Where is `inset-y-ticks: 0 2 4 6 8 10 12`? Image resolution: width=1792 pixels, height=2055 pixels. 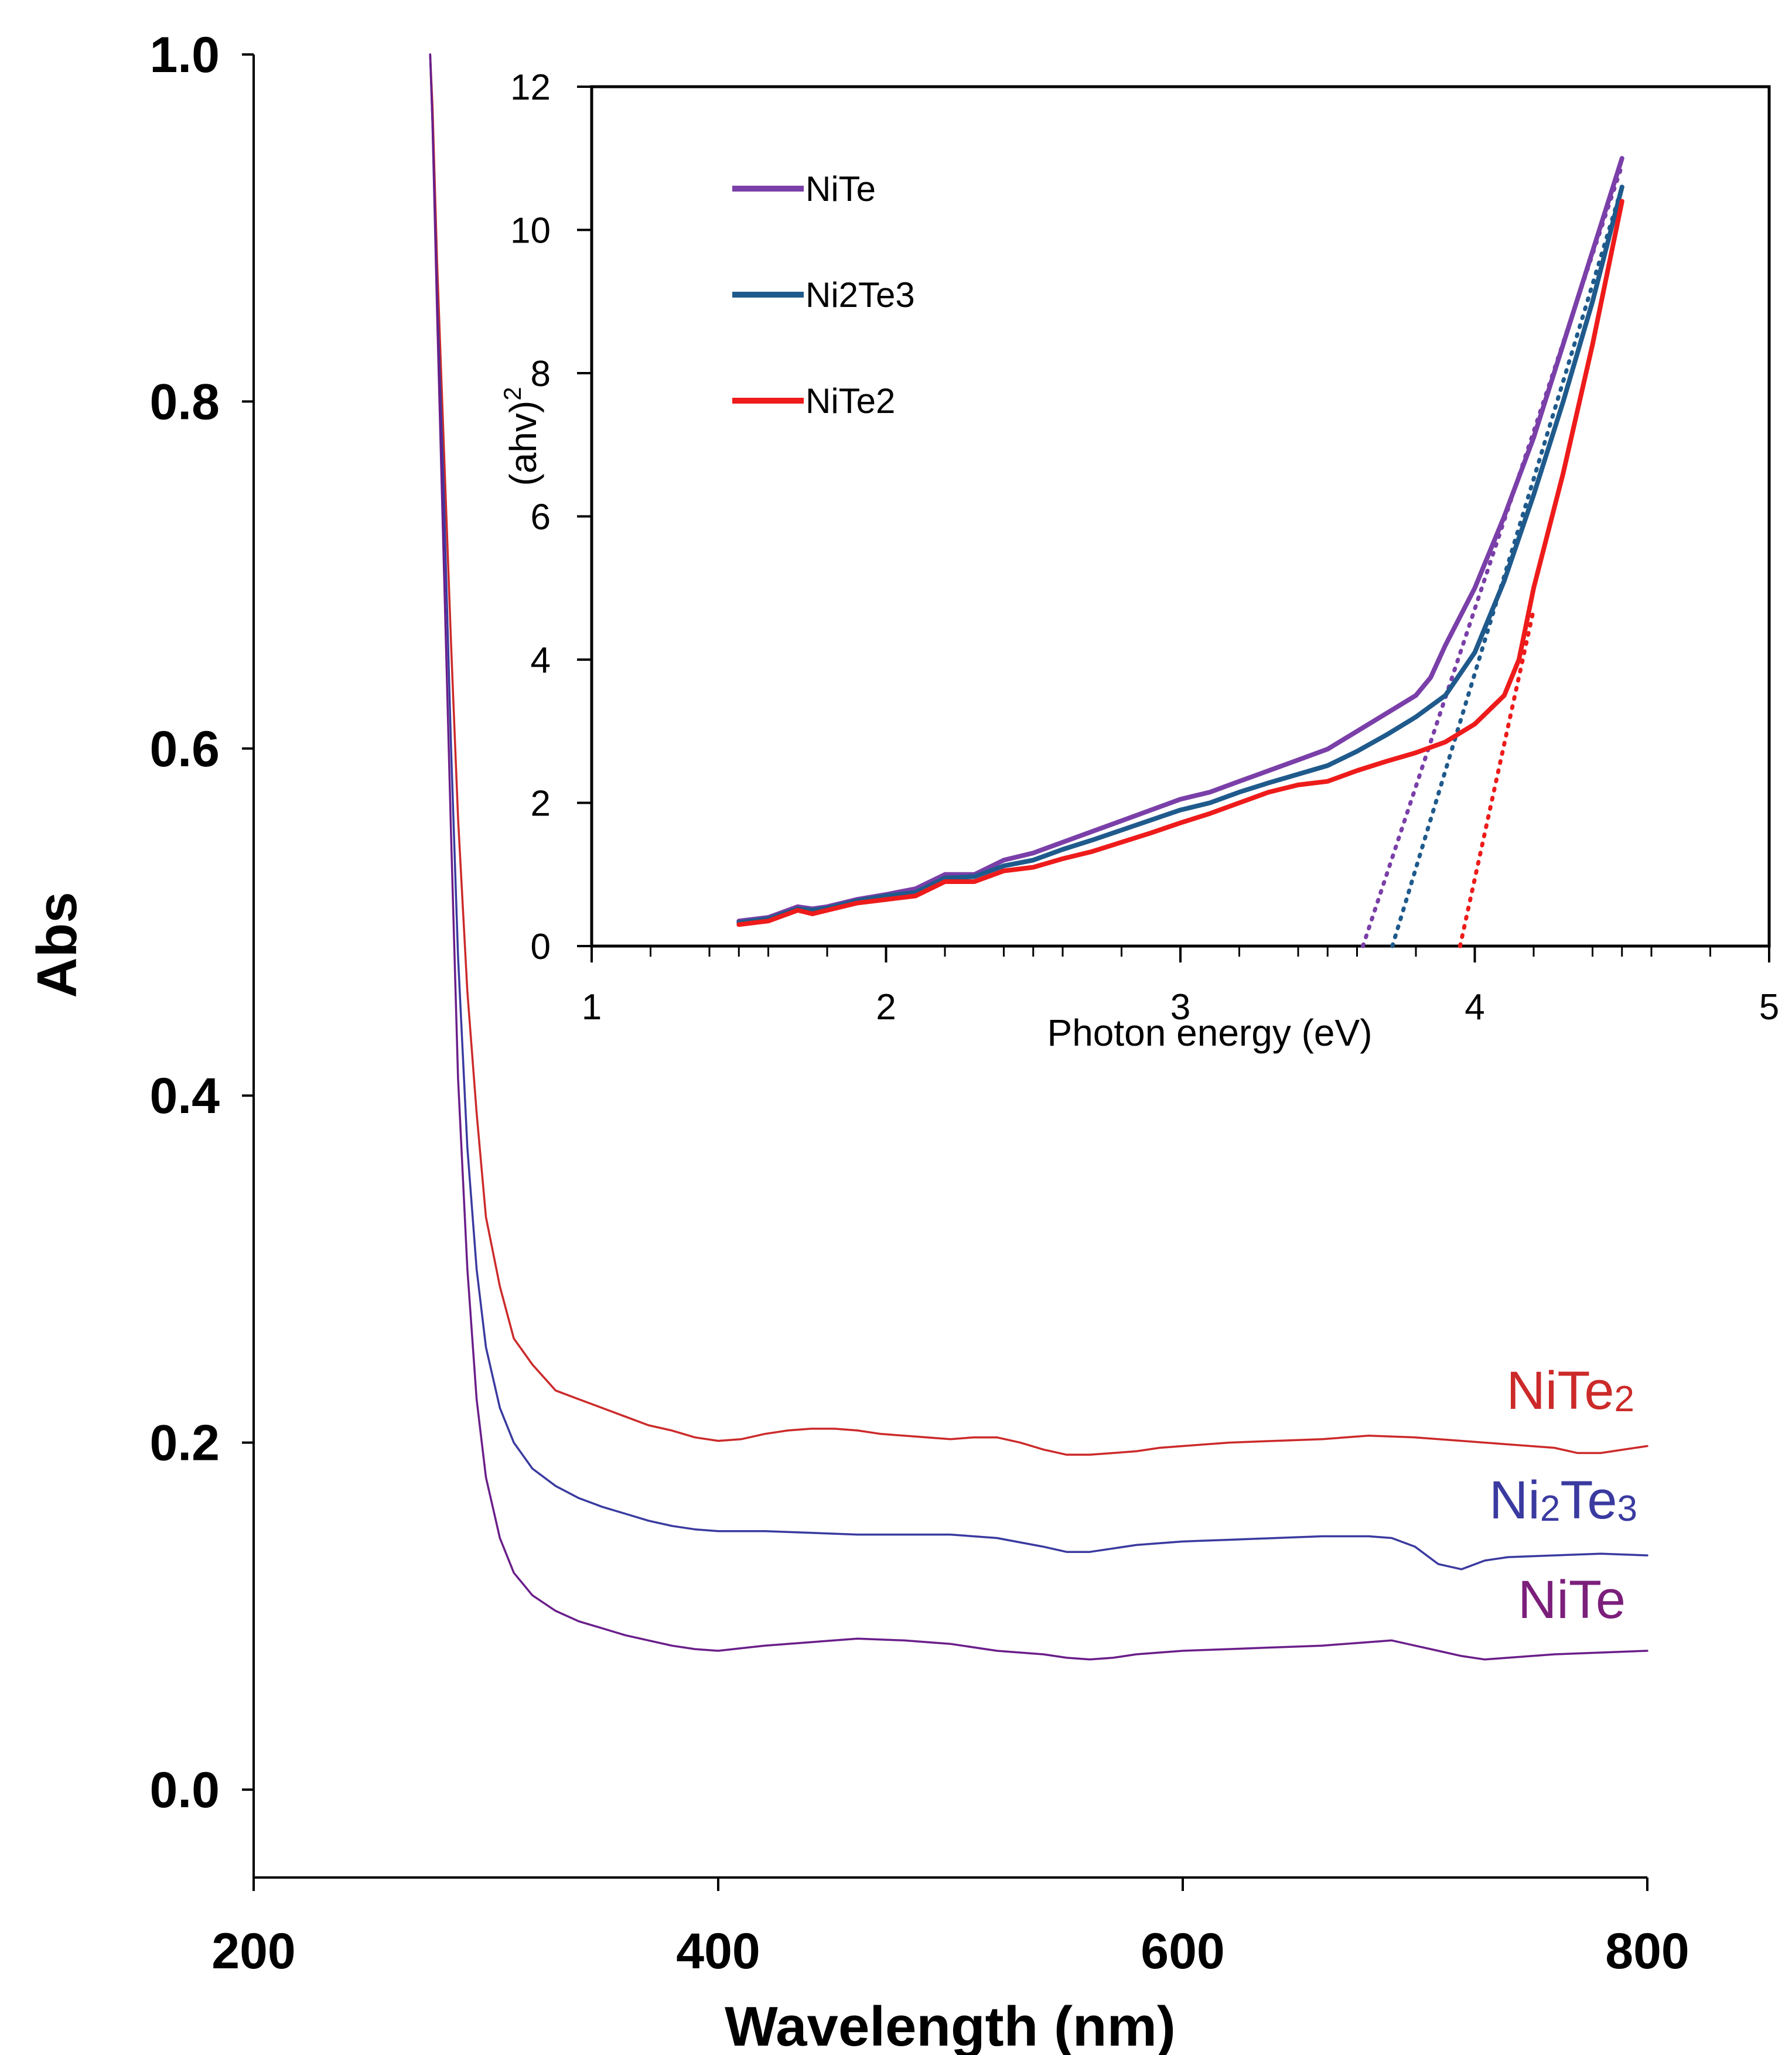
inset-y-ticks: 0 2 4 6 8 10 12 is located at coordinates (551, 517).